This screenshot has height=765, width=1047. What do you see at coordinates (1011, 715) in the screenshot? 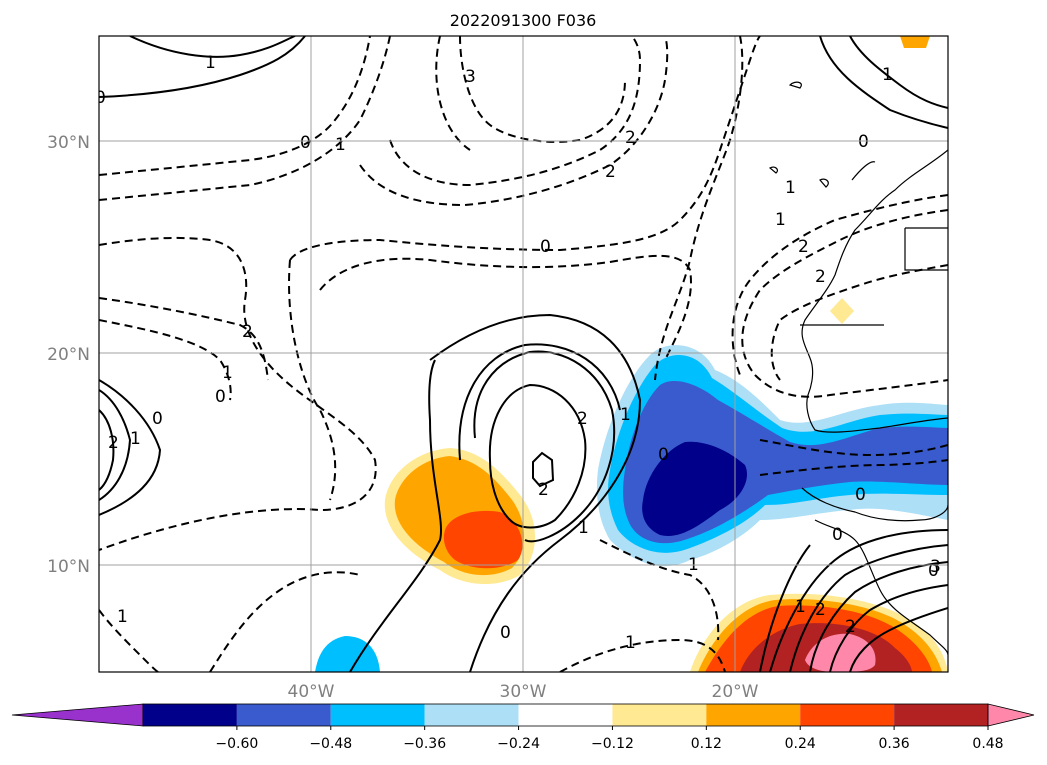
I see `colorbar-extend-high` at bounding box center [1011, 715].